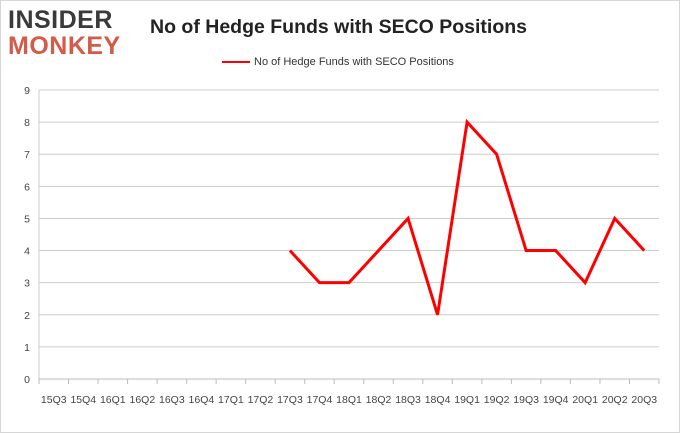  I want to click on x-tick-label: 17Q1, so click(231, 400).